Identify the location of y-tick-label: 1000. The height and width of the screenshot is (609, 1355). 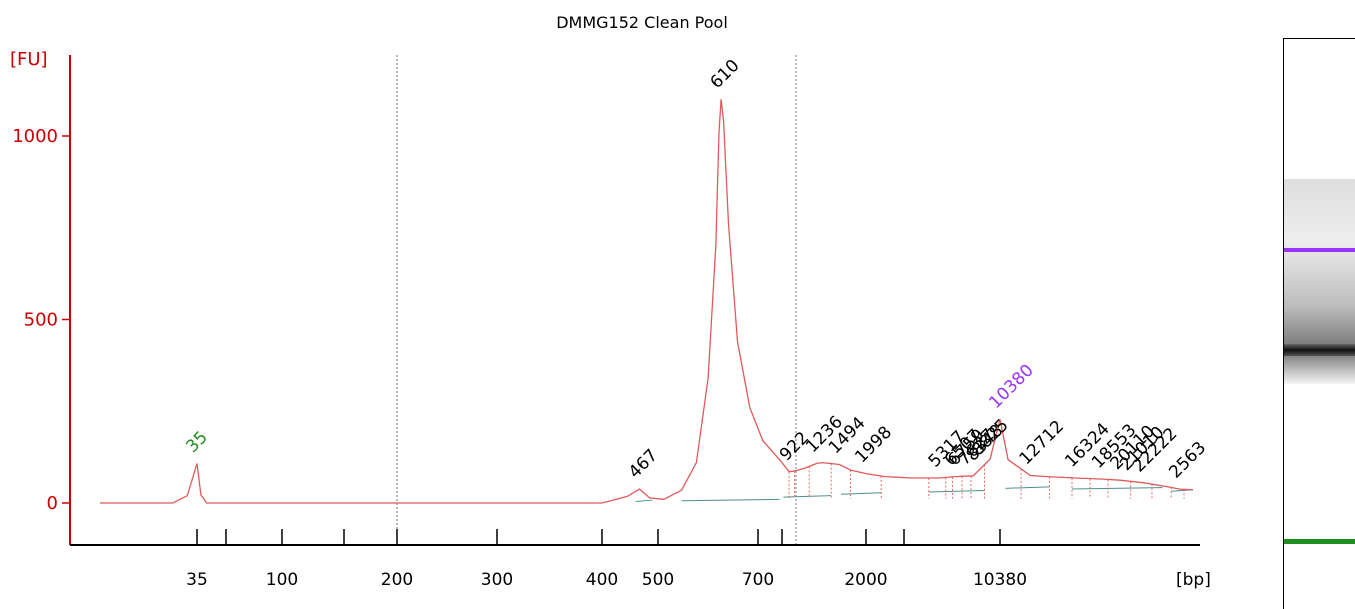
(35, 136).